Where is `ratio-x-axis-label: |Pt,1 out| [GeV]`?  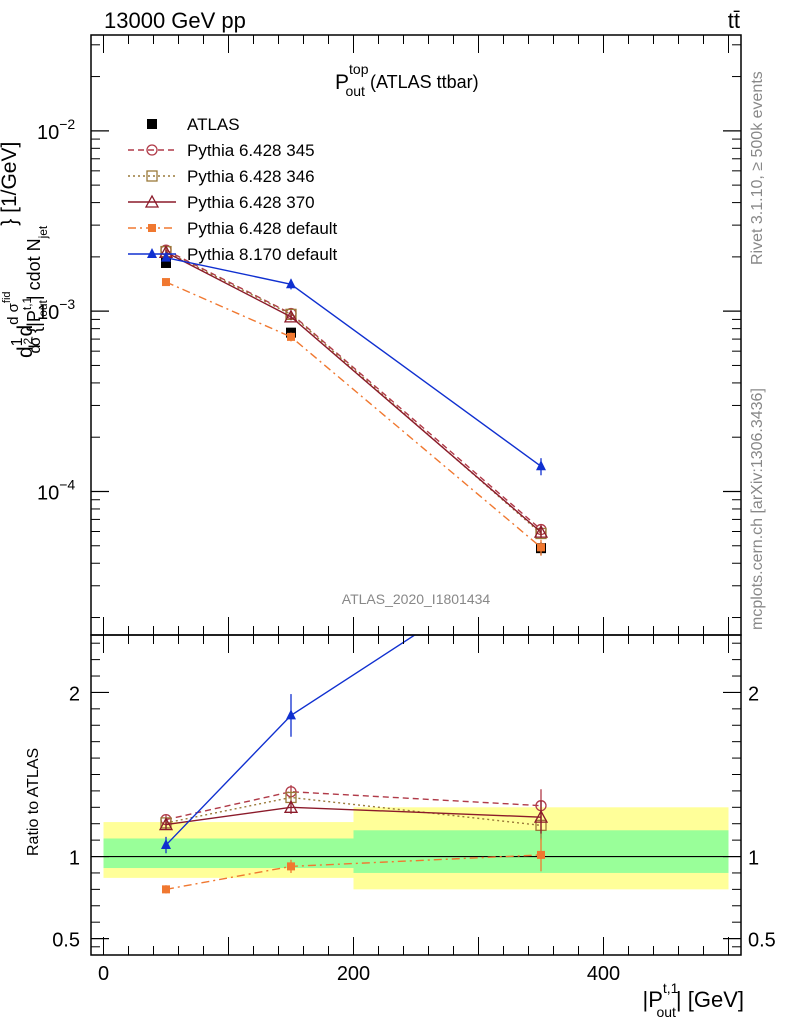 ratio-x-axis-label: |Pt,1 out| [GeV] is located at coordinates (693, 1000).